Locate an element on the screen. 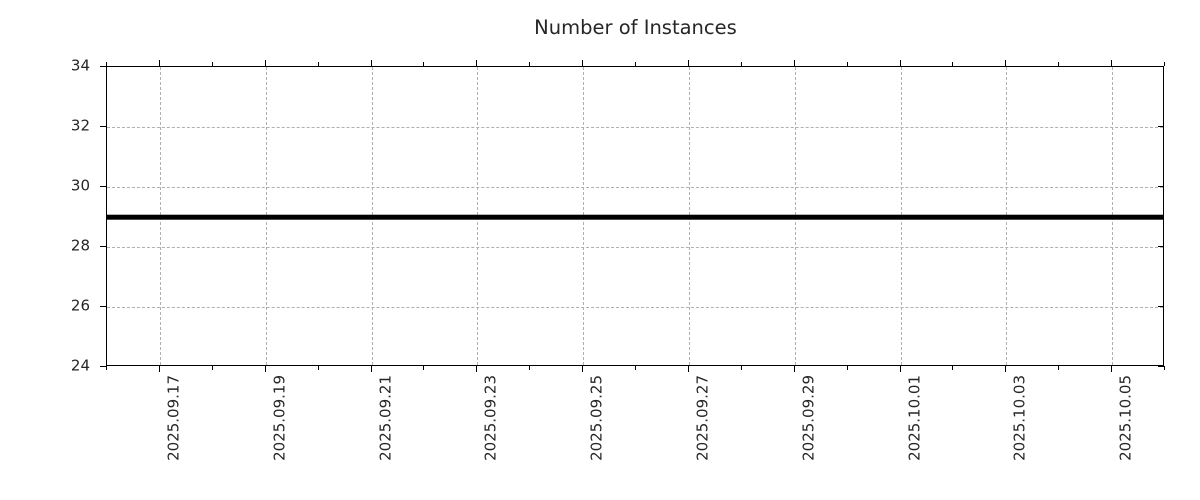 This screenshot has width=1200, height=500. x-axis-label: 2025.10.03 is located at coordinates (1019, 418).